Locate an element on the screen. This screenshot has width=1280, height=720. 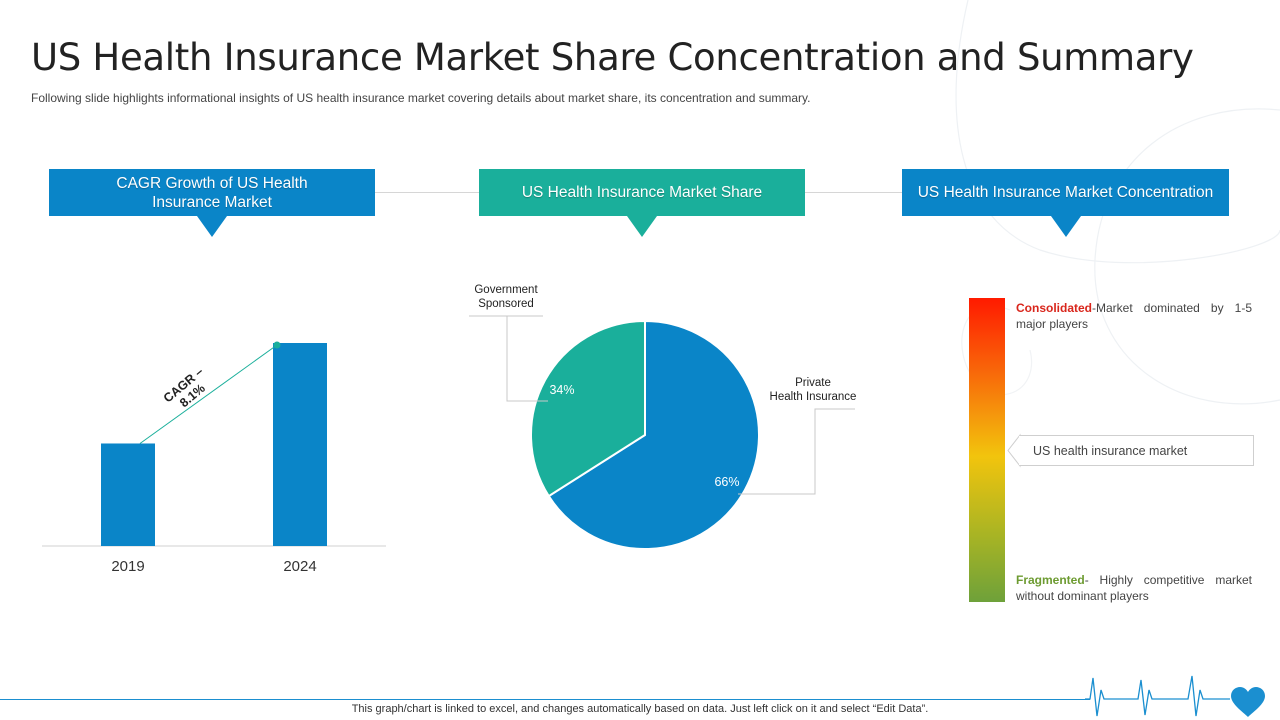
banner-concentration: US Health Insurance Market Concentration is located at coordinates (1065, 203).